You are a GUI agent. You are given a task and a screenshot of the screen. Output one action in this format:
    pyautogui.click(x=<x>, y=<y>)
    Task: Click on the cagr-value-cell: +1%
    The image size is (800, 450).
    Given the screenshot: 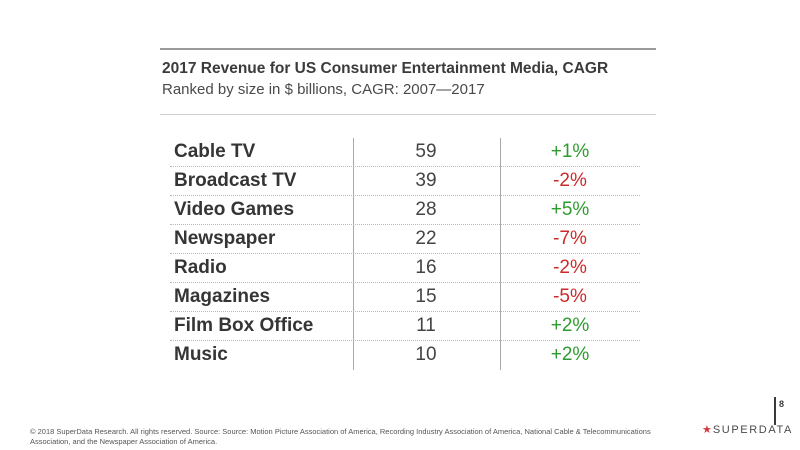 What is the action you would take?
    pyautogui.click(x=570, y=151)
    